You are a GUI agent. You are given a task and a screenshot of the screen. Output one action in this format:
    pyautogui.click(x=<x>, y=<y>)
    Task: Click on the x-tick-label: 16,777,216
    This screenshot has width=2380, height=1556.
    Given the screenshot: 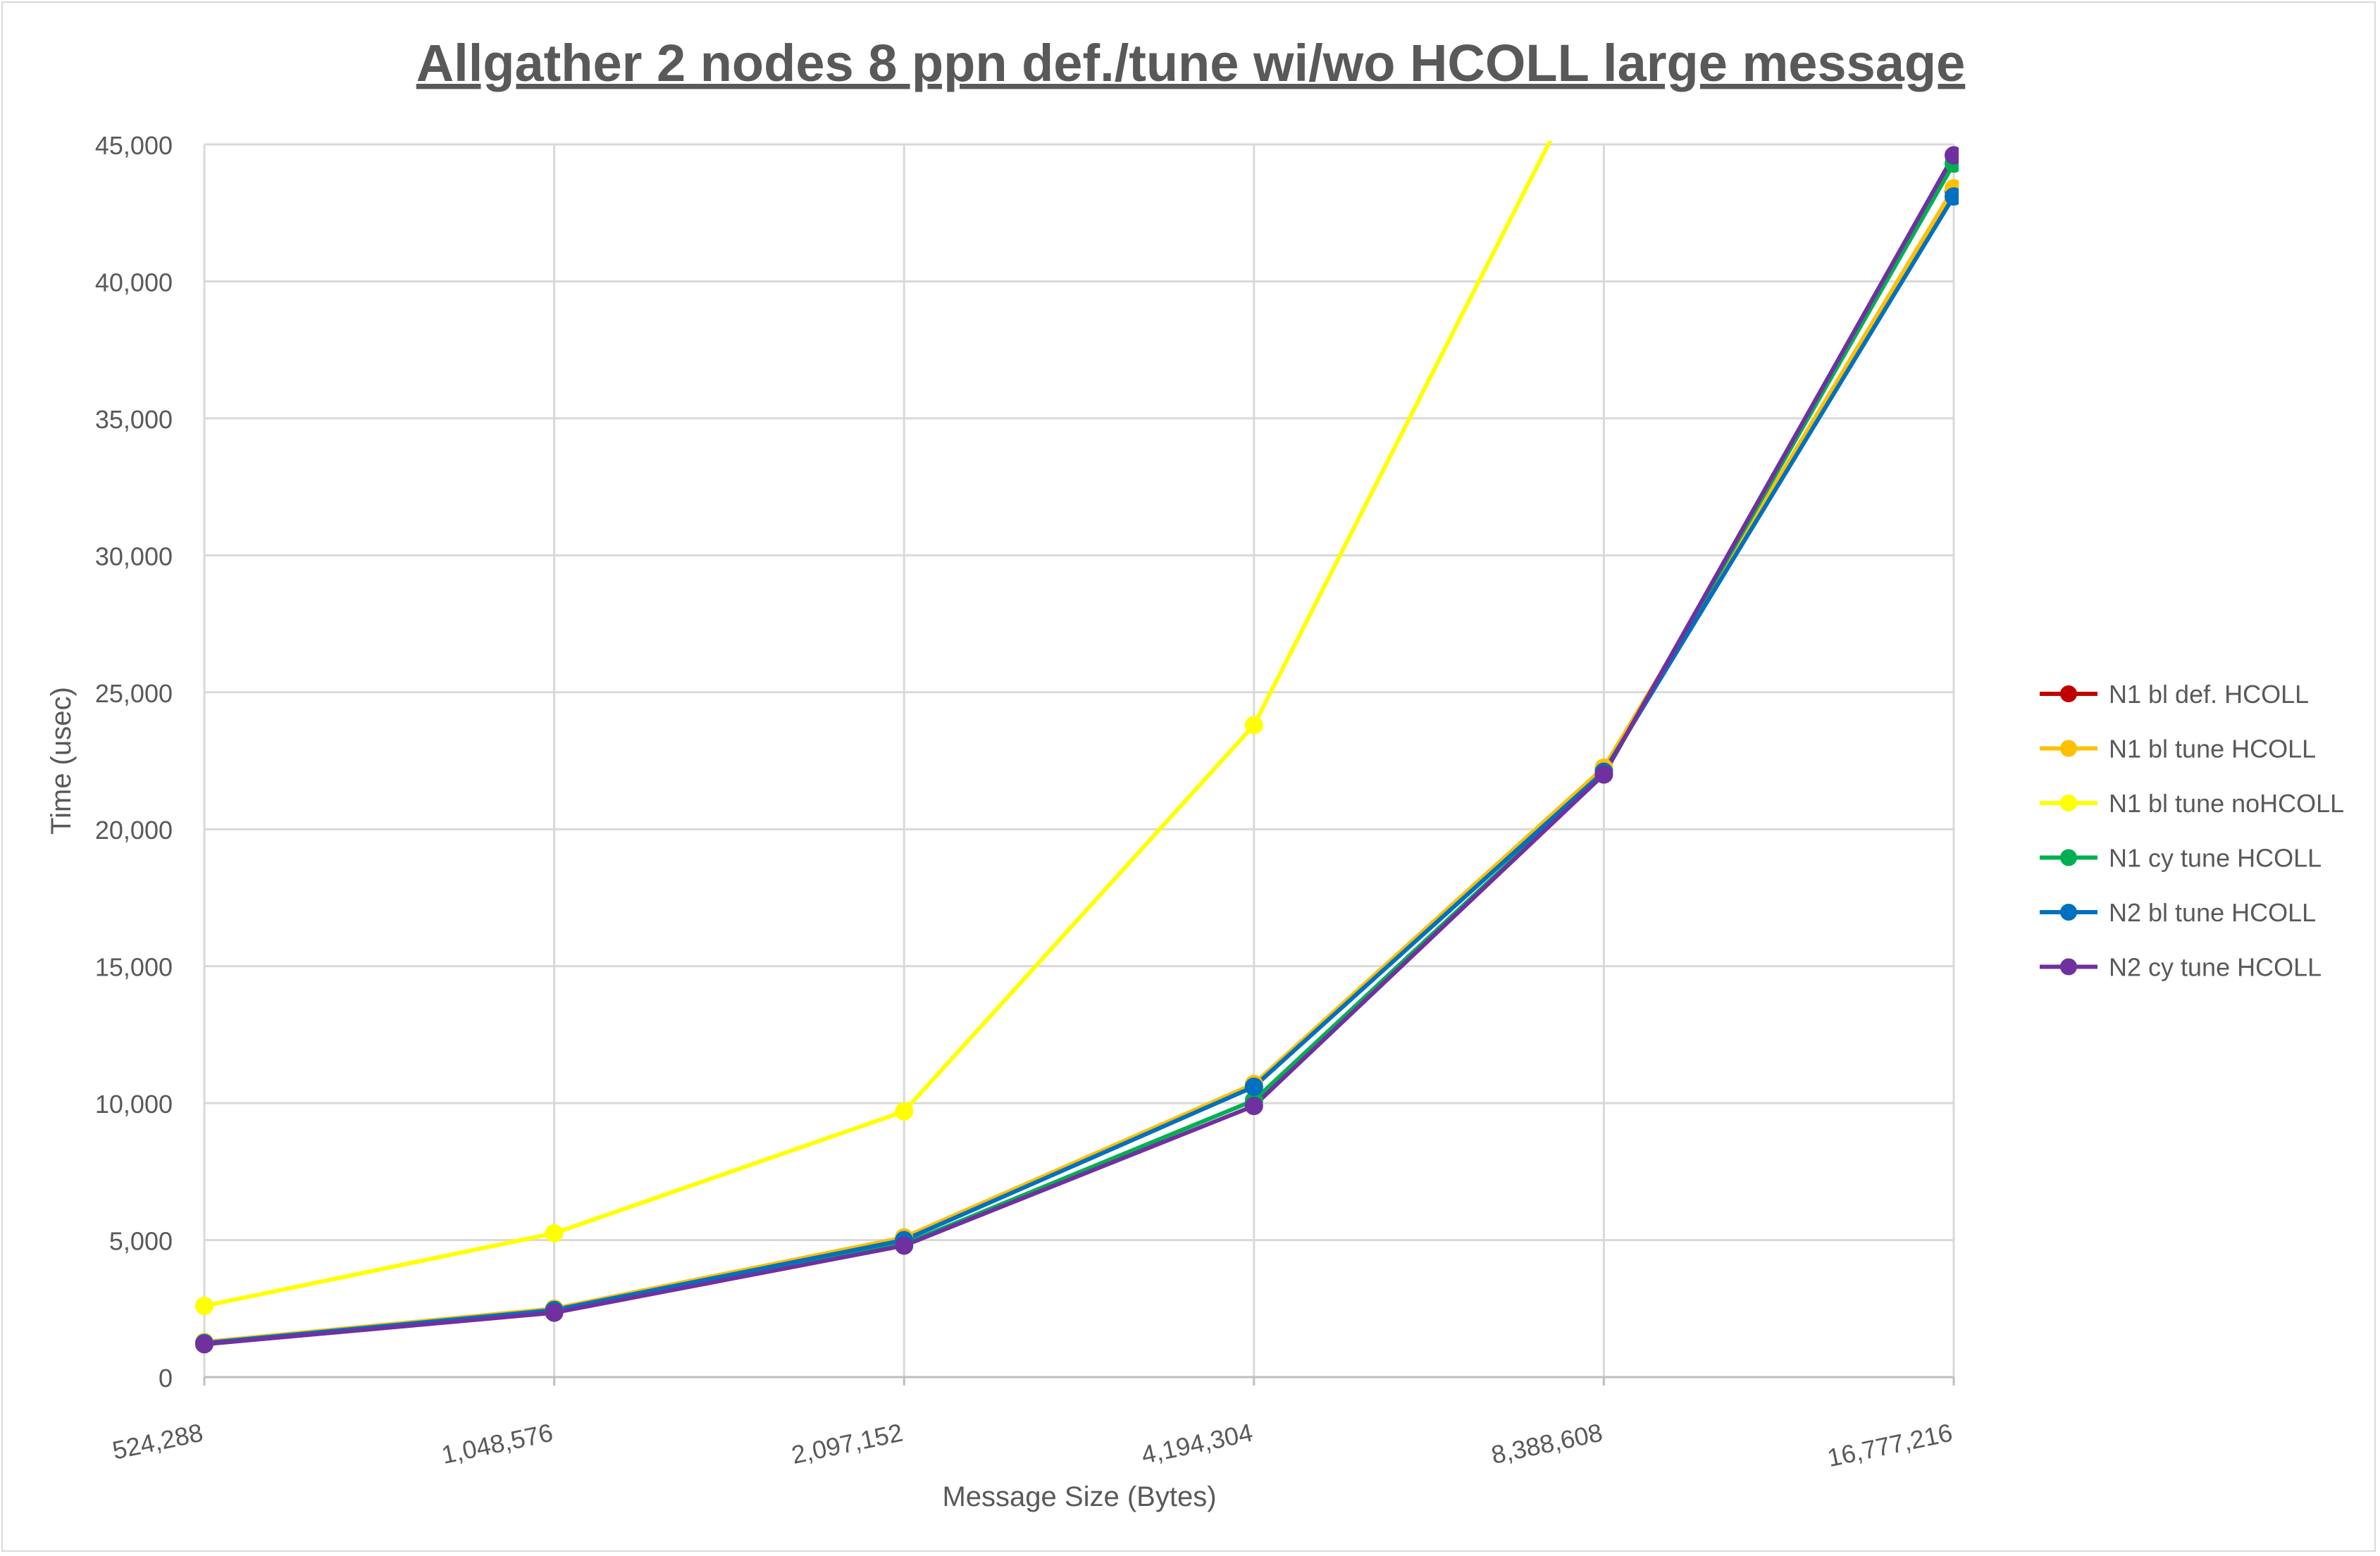 What is the action you would take?
    pyautogui.click(x=1890, y=1445)
    